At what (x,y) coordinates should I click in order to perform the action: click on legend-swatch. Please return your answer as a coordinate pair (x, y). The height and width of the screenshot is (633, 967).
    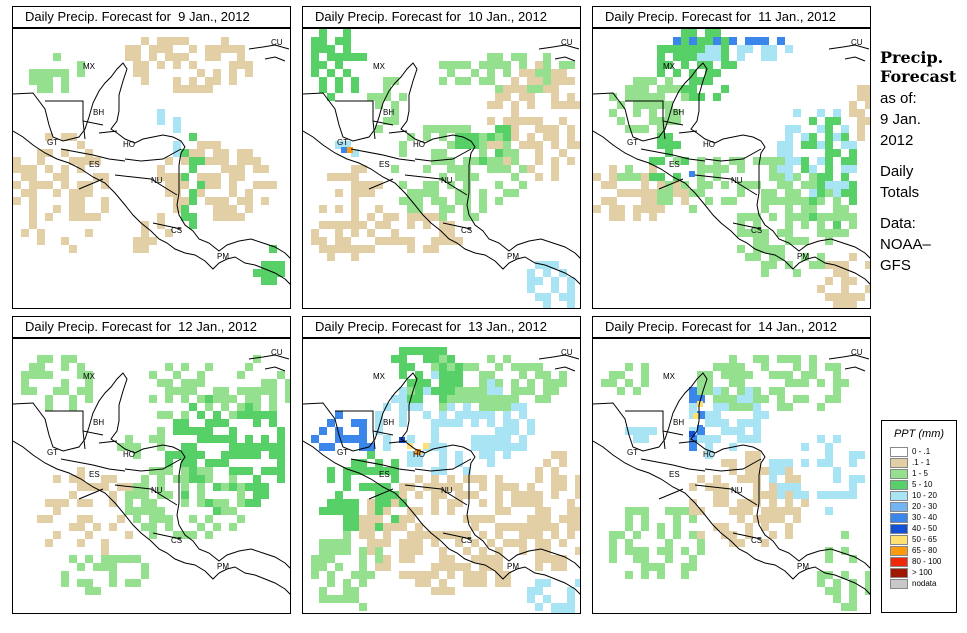
    Looking at the image, I should click on (899, 473).